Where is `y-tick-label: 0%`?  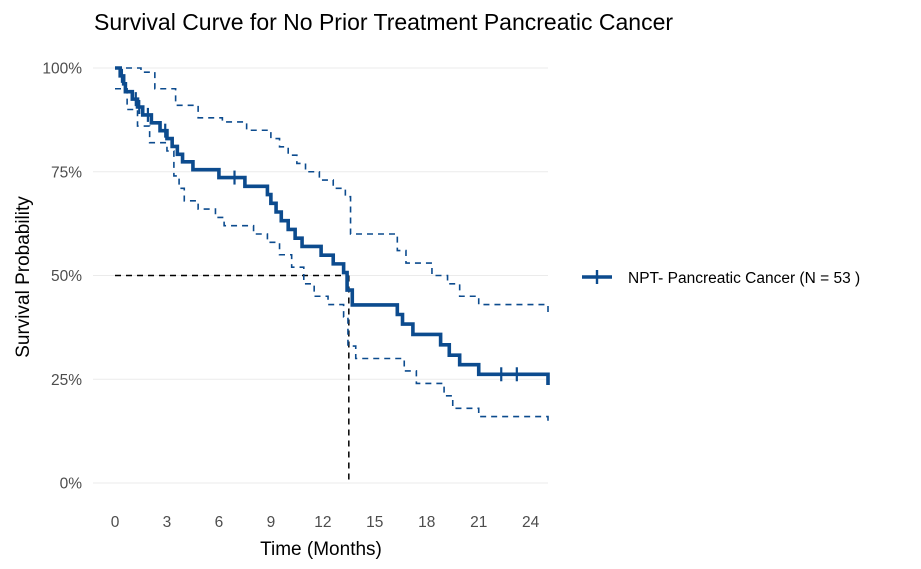
y-tick-label: 0% is located at coordinates (71, 484).